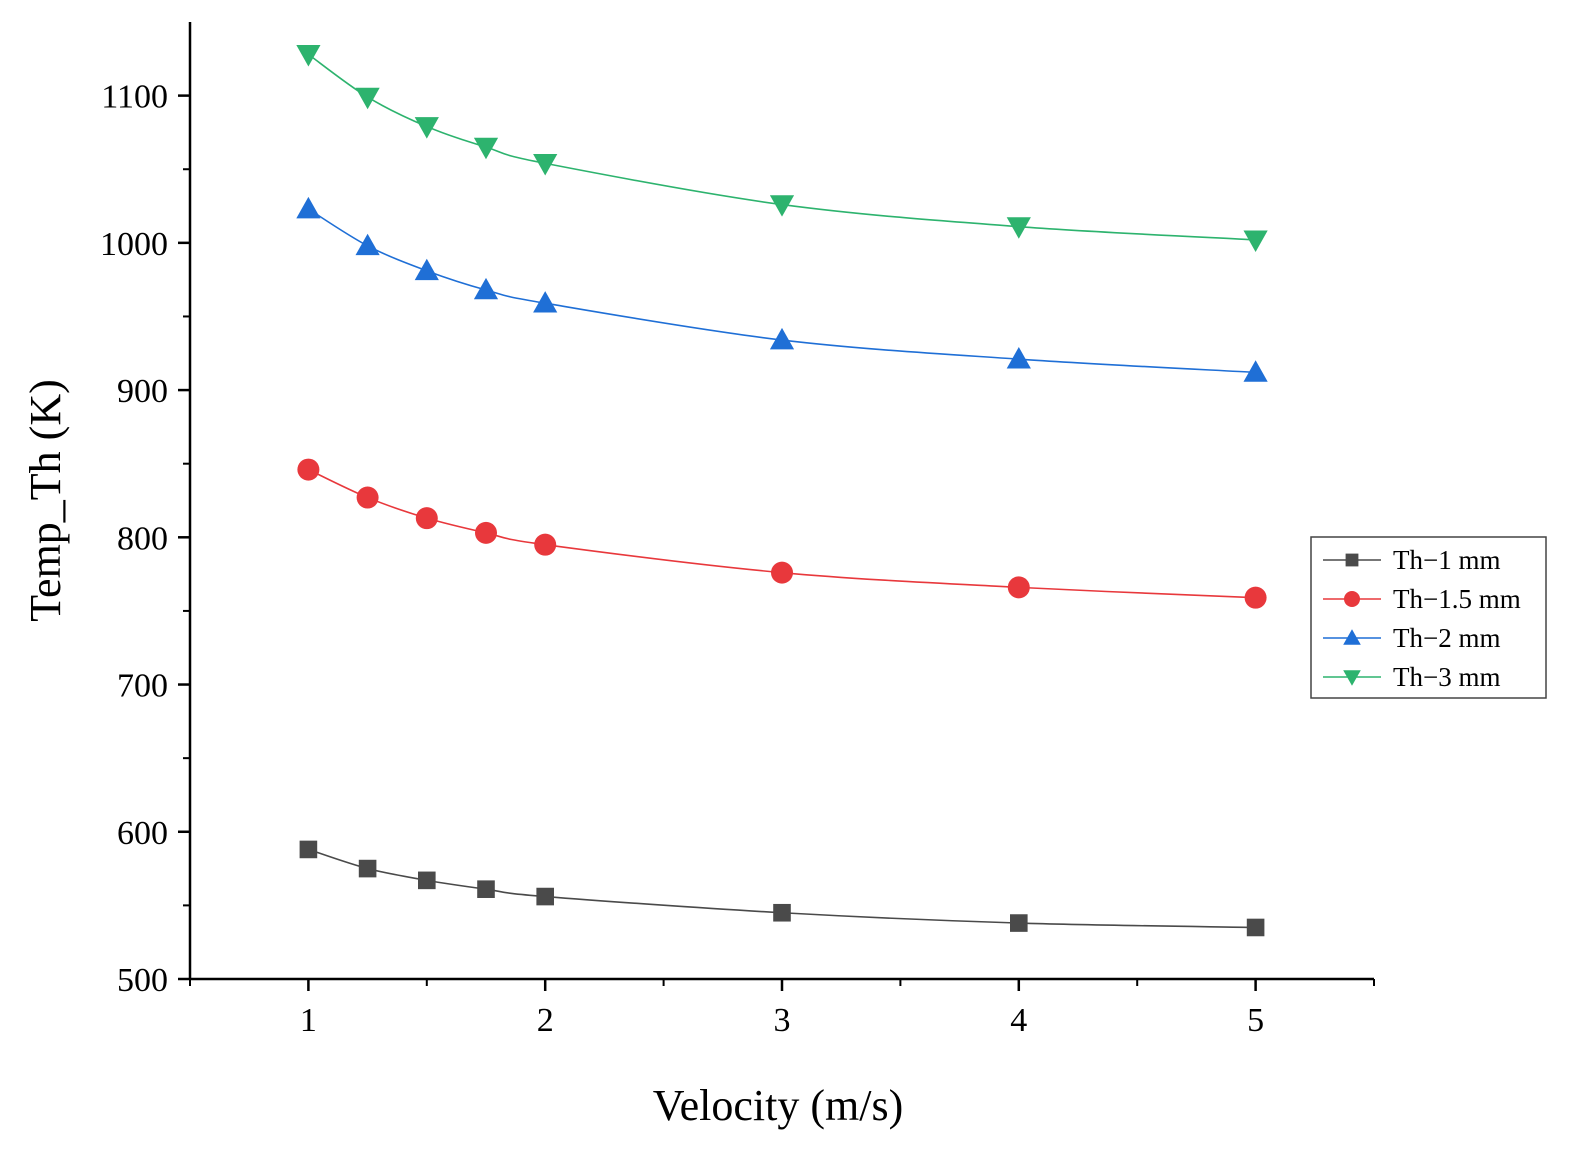 This screenshot has width=1581, height=1160. What do you see at coordinates (142, 833) in the screenshot?
I see `y-tick-label: 600` at bounding box center [142, 833].